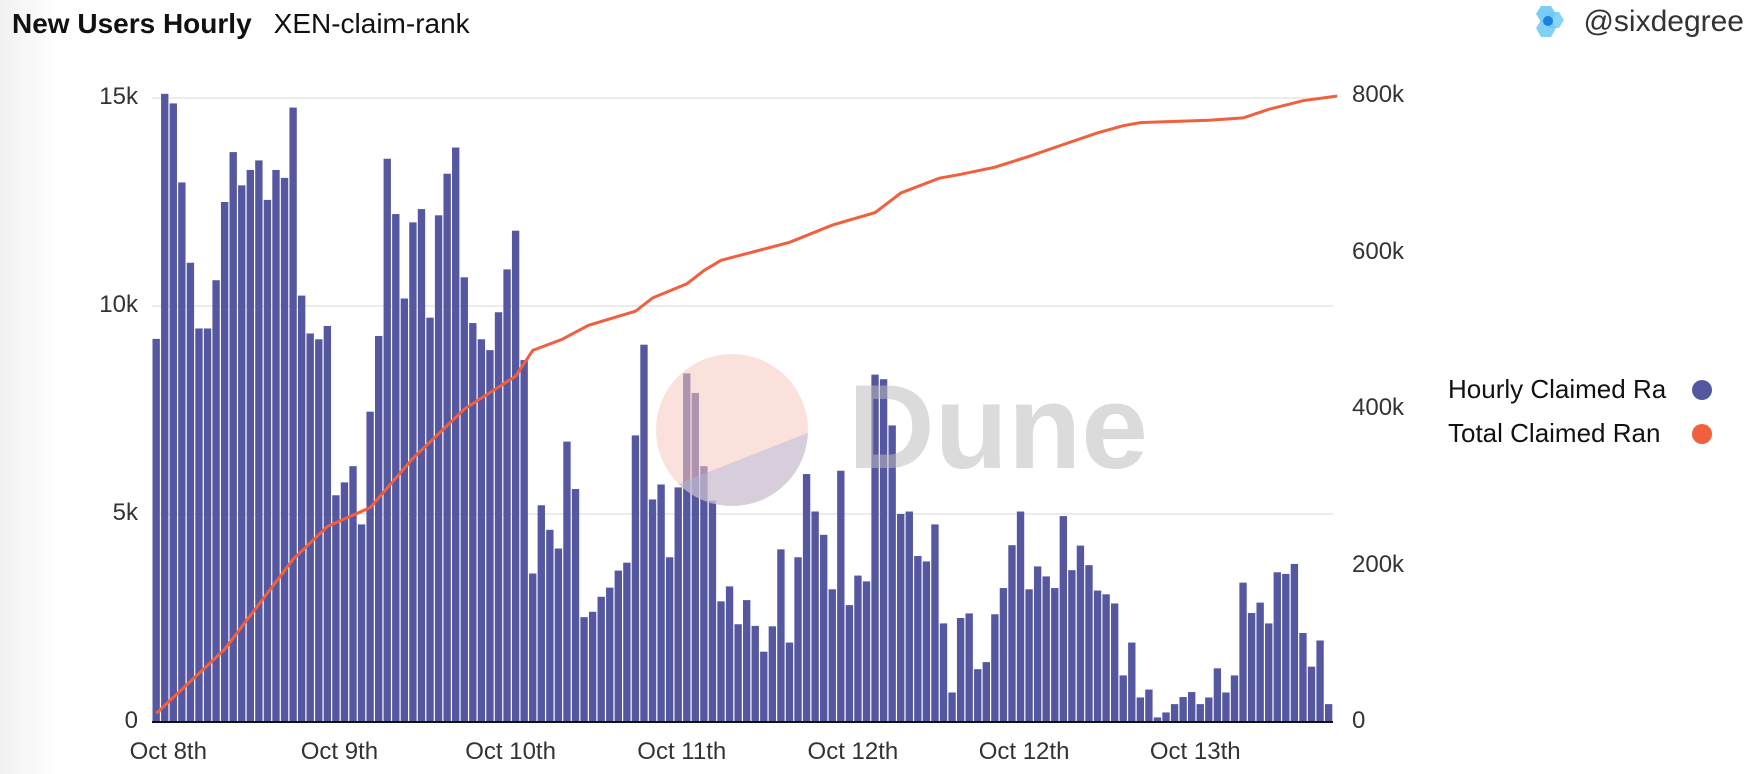 This screenshot has height=774, width=1752. What do you see at coordinates (371, 23) in the screenshot?
I see `query-name: XEN-claim-rank` at bounding box center [371, 23].